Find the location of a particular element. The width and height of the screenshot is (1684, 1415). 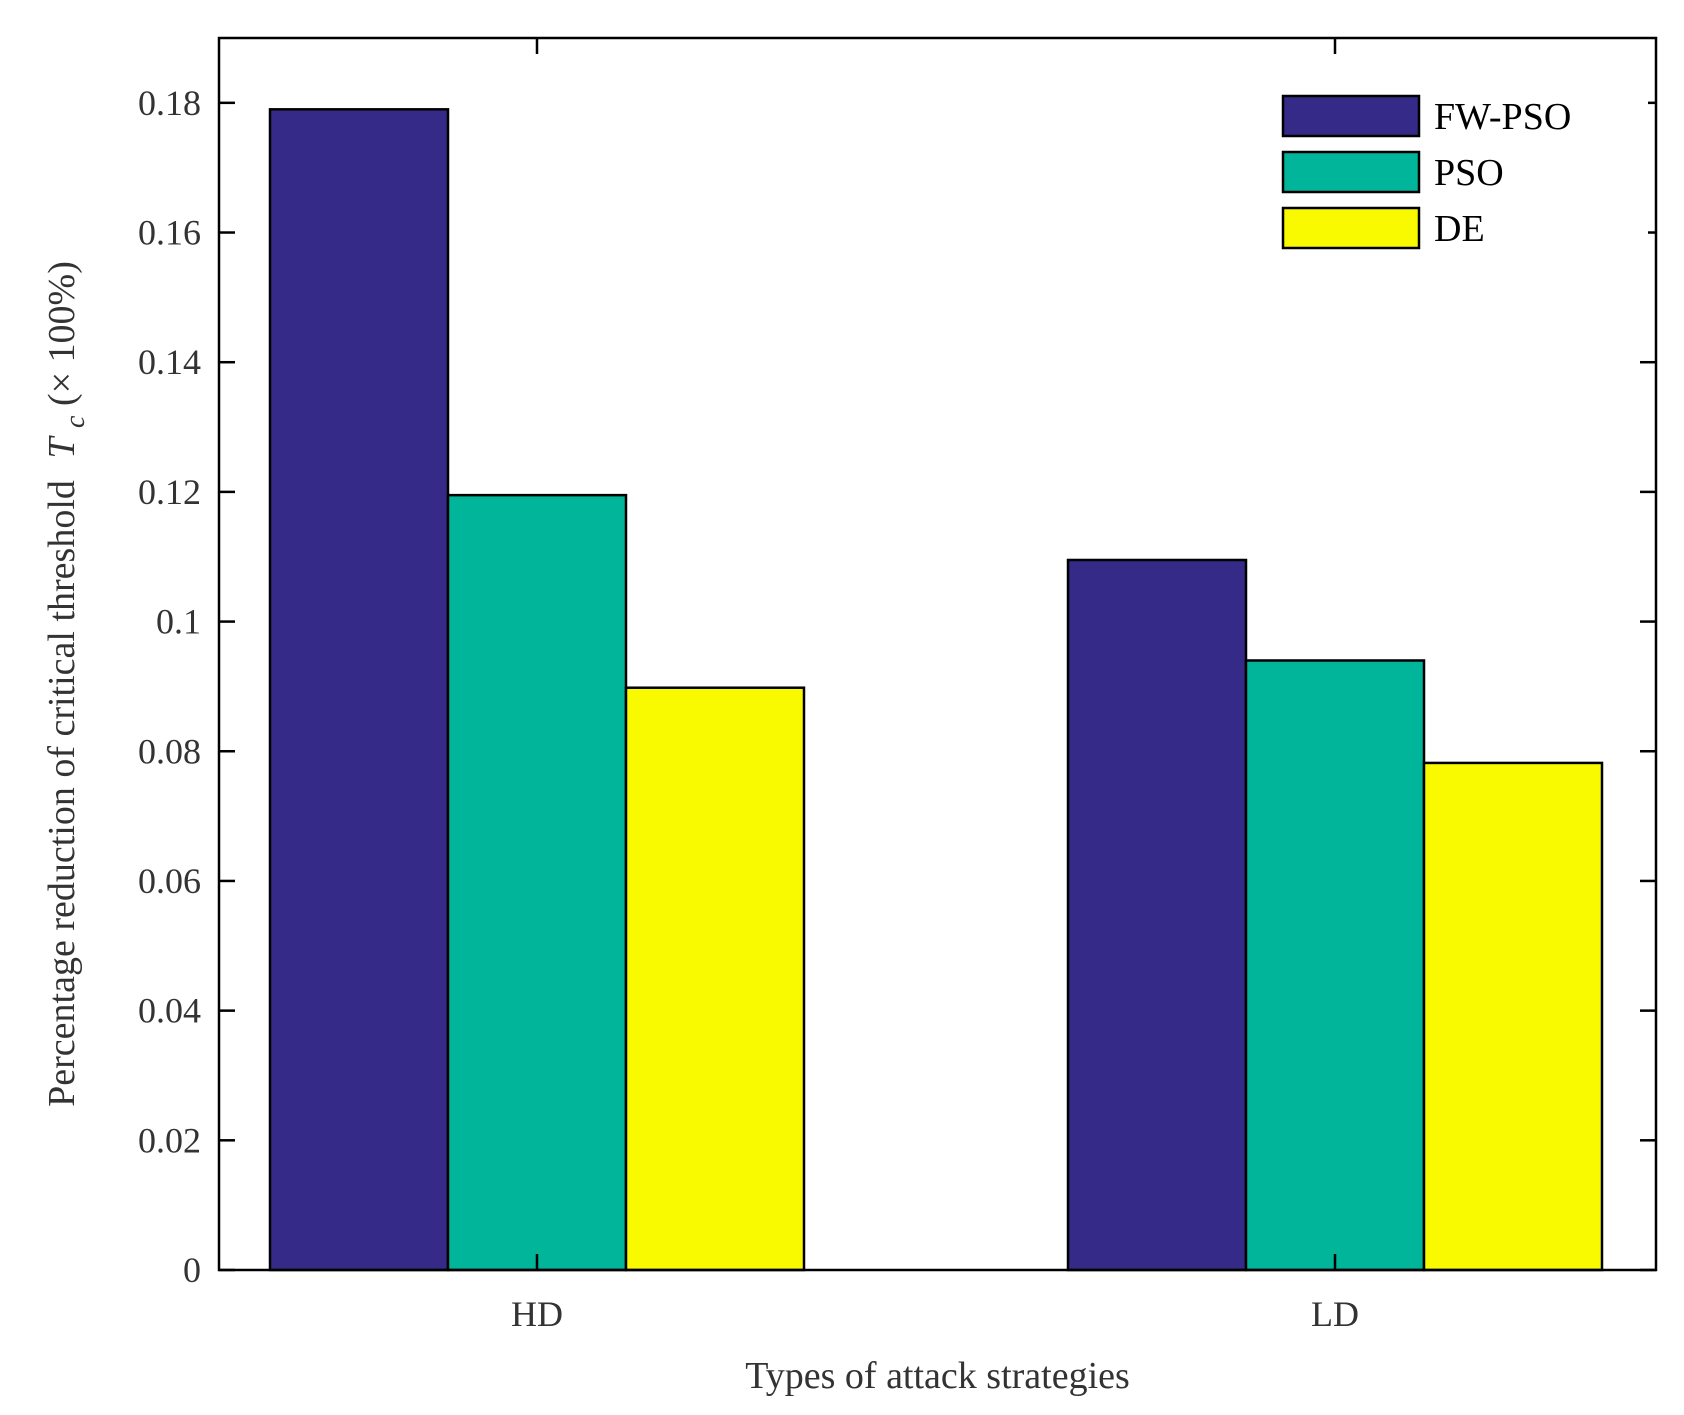

y-axis-title-subscript: c is located at coordinates (75, 421).